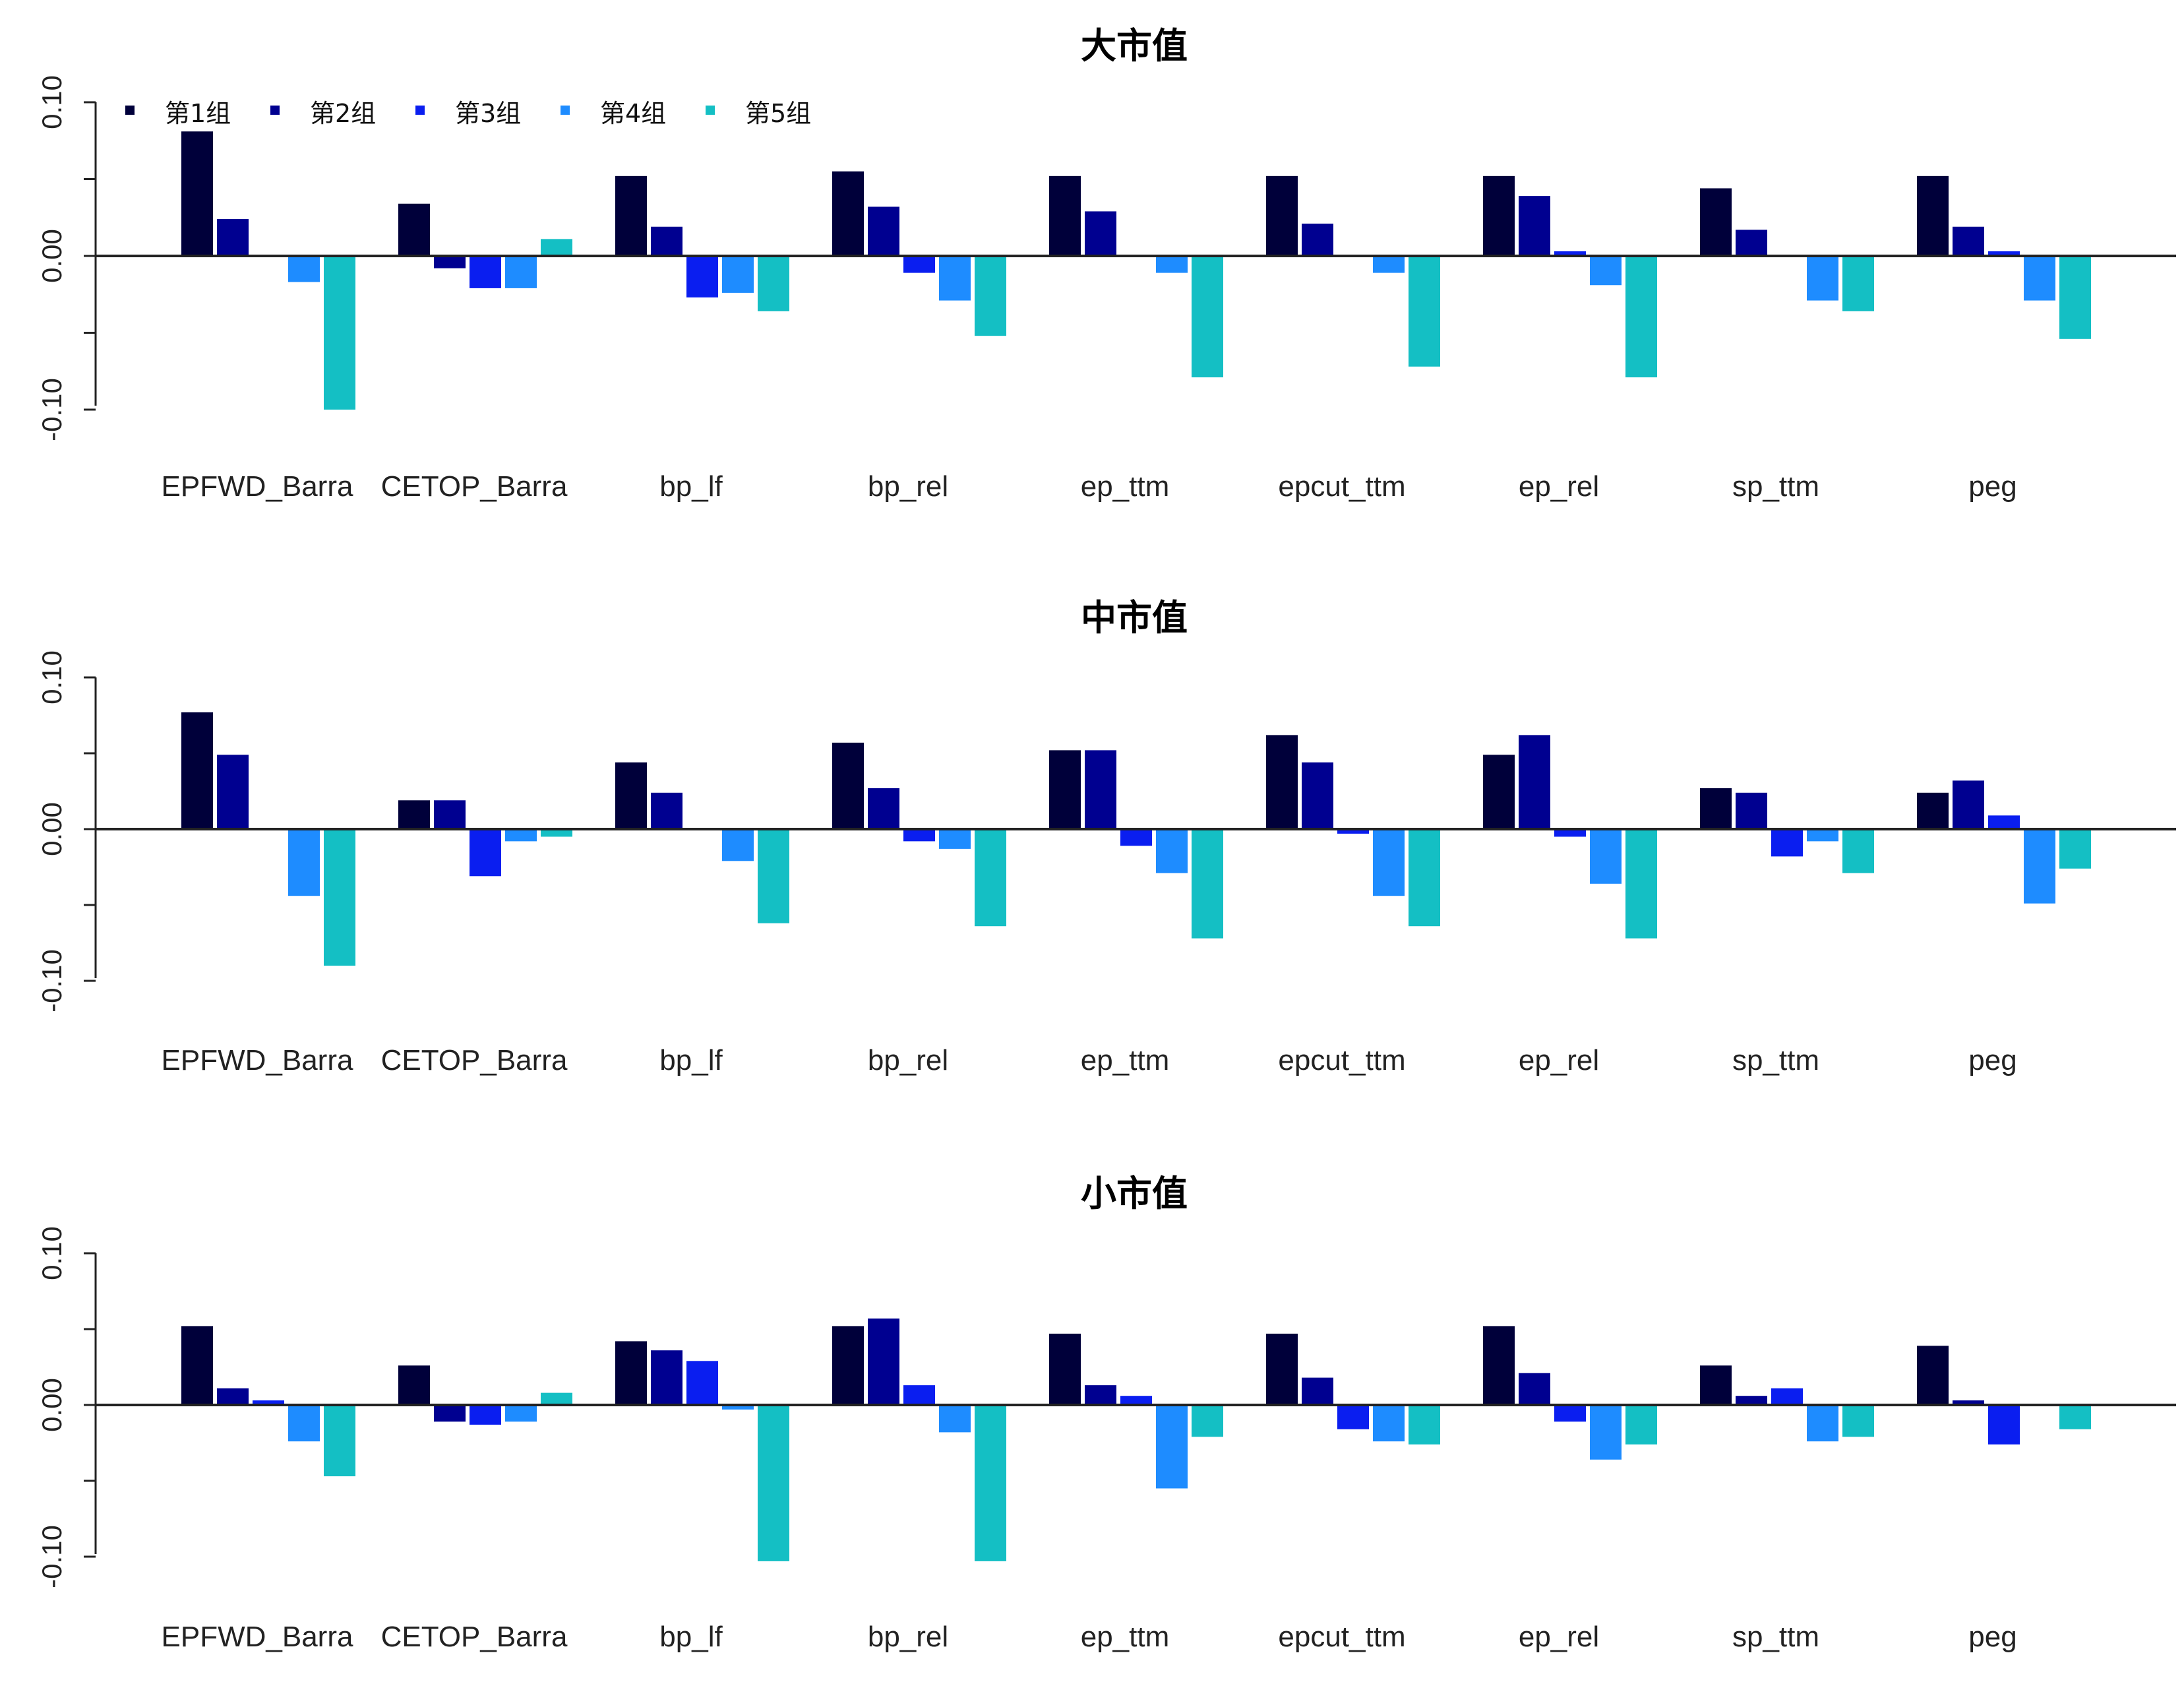 The width and height of the screenshot is (2184, 1682). Describe the element at coordinates (633, 114) in the screenshot. I see `legend-label: 第4组` at that location.